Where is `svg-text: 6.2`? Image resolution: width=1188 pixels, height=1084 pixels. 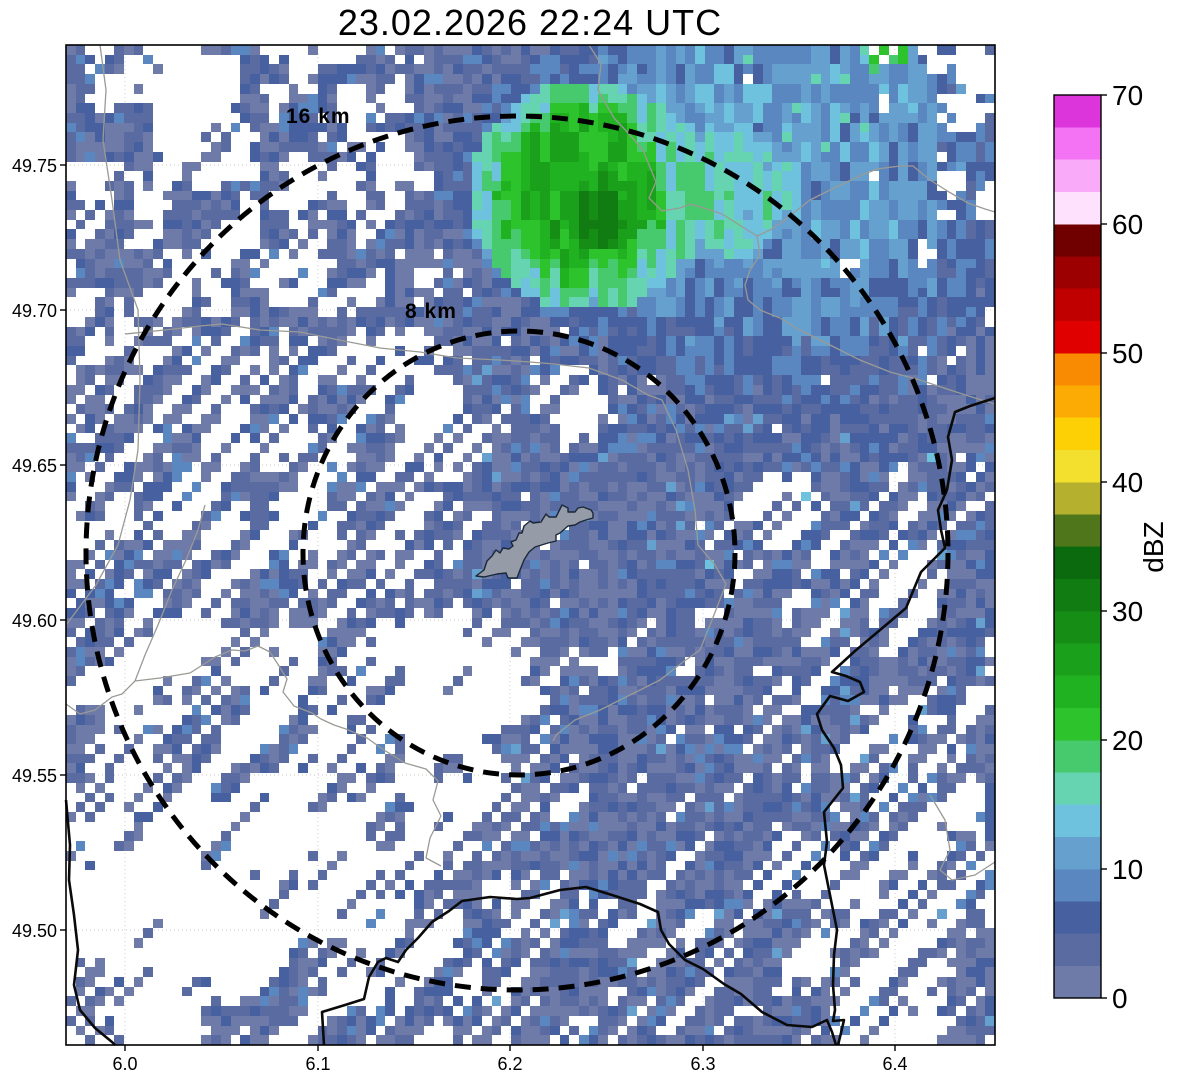
svg-text: 6.2 is located at coordinates (509, 1064).